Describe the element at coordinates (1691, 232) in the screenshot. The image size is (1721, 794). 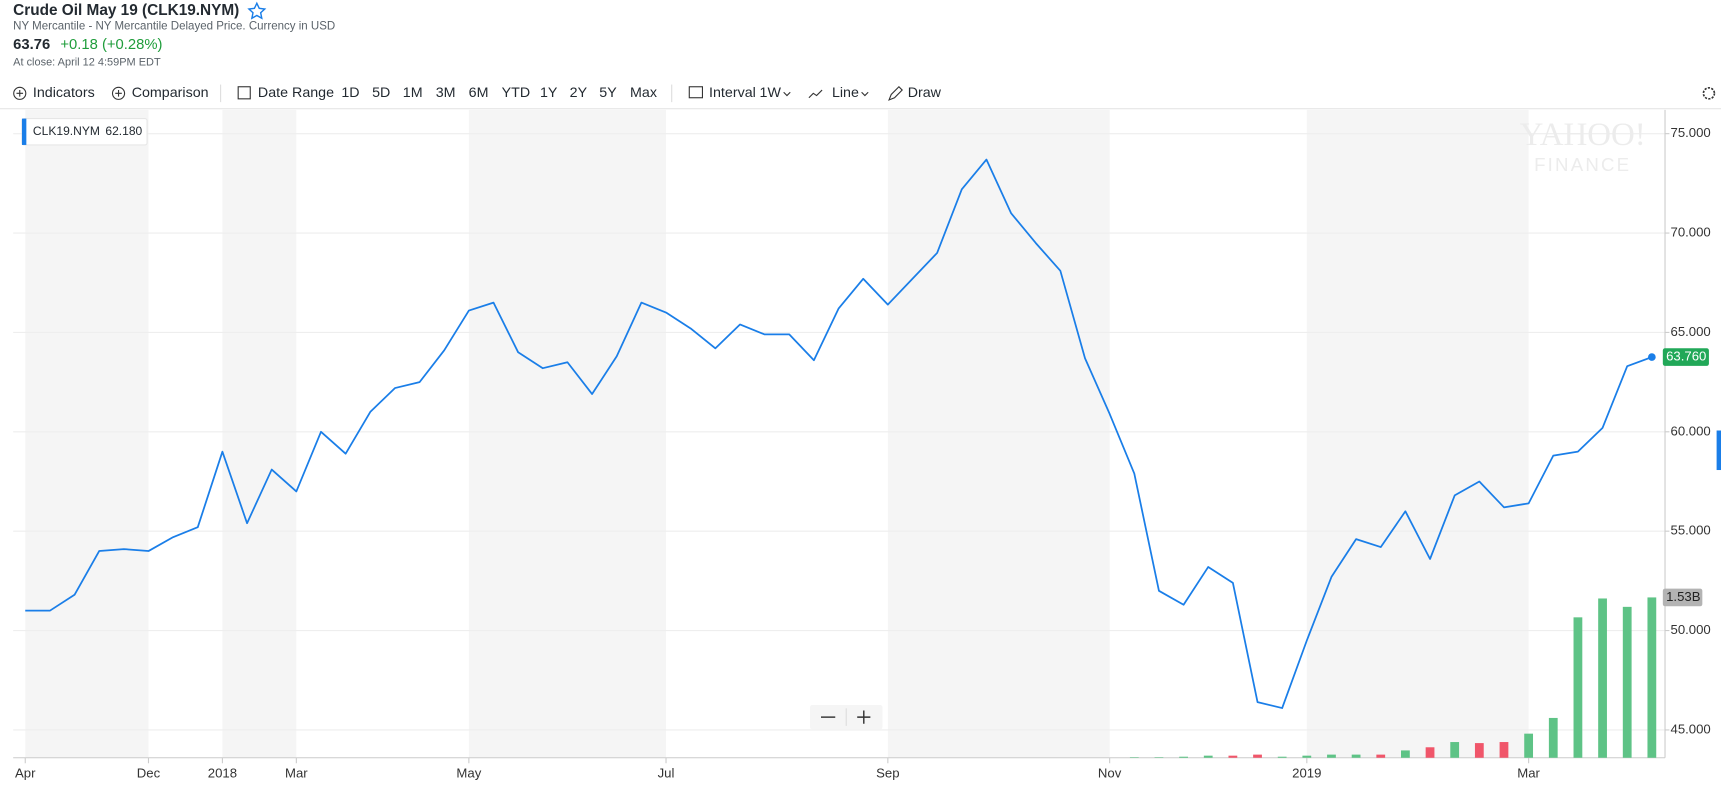
I see `y-tick-label: 70.000` at that location.